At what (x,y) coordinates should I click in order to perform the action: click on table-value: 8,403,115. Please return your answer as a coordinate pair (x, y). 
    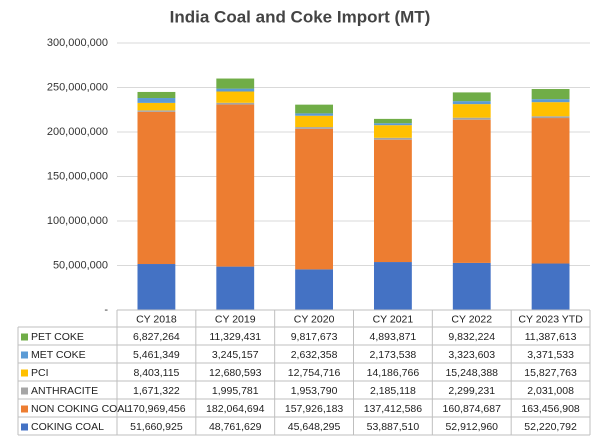
    Looking at the image, I should click on (156, 373).